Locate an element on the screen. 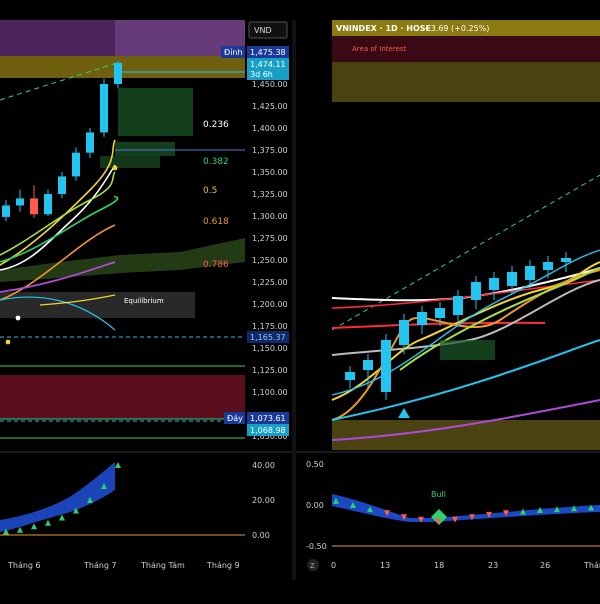 The image size is (600, 604). right-oscillator: Bull 0.50 0.00 -0.50 is located at coordinates (448, 501).